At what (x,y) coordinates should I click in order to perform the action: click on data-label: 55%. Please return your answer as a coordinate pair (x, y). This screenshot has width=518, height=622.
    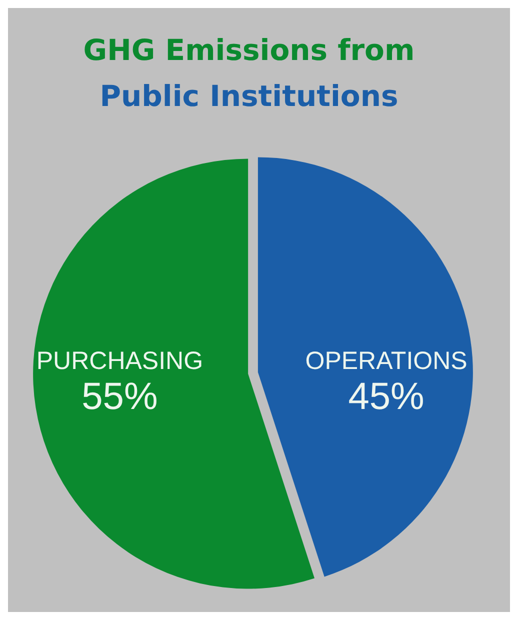
    Looking at the image, I should click on (120, 397).